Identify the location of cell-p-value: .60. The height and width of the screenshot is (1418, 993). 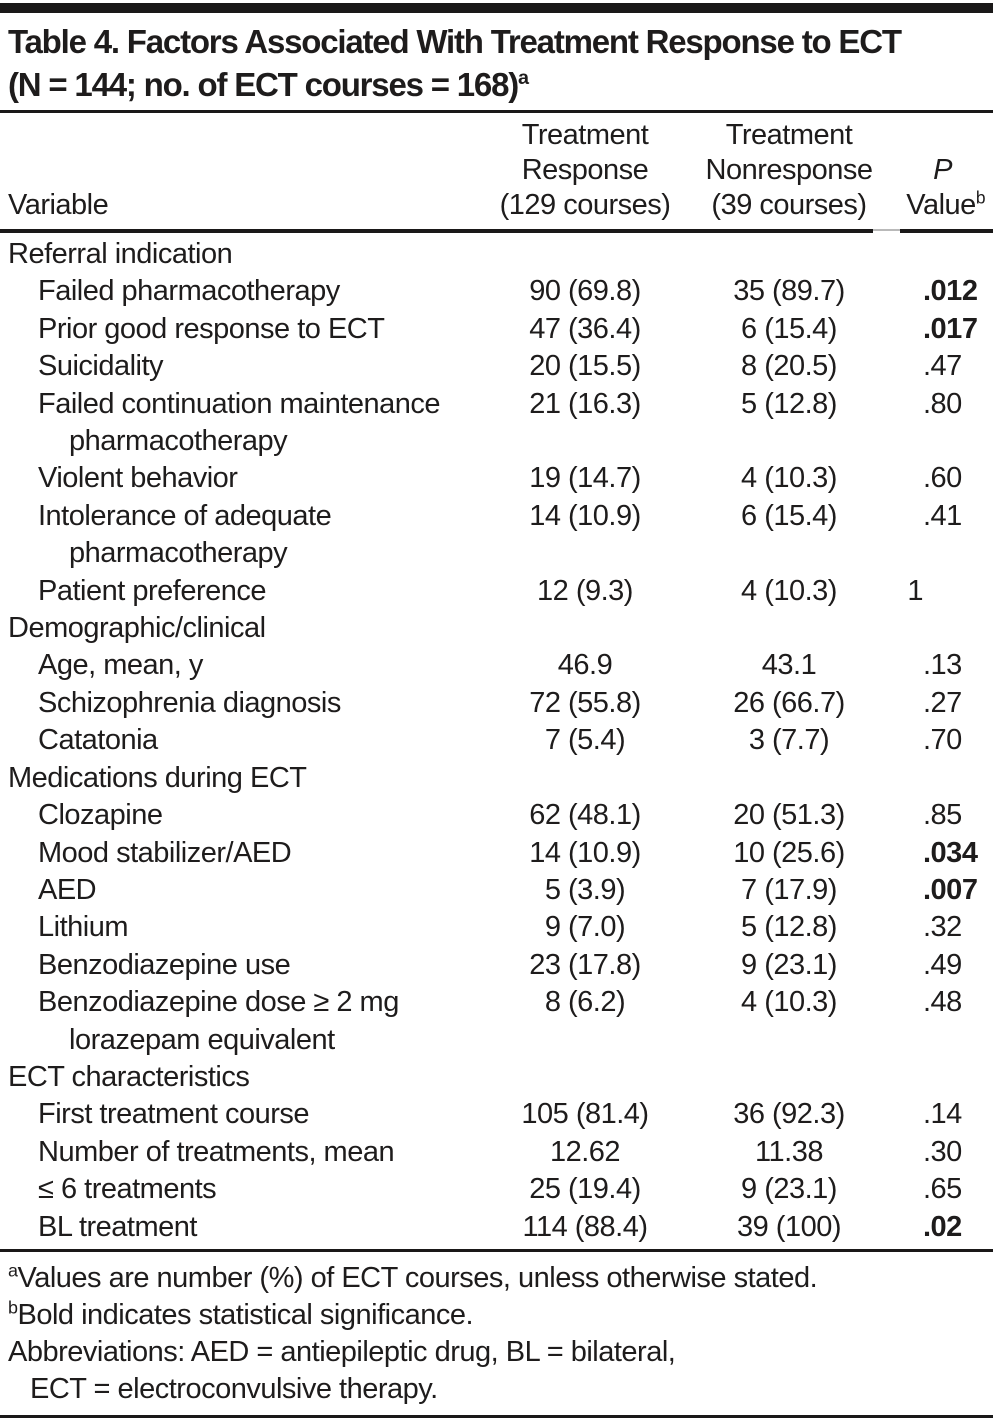
(931, 478).